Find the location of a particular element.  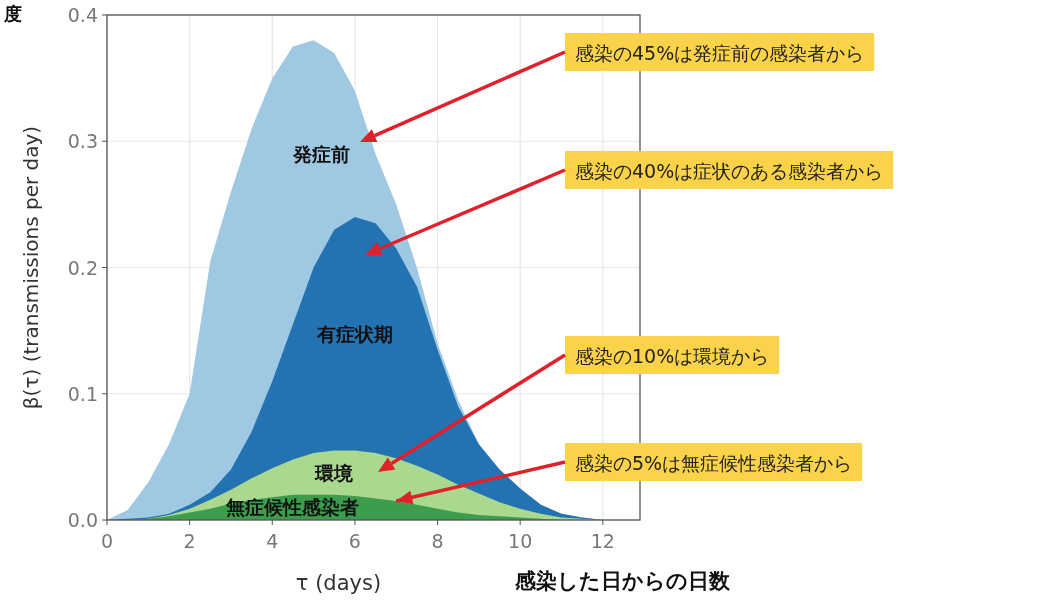

x-tick-label: 0 is located at coordinates (107, 541).